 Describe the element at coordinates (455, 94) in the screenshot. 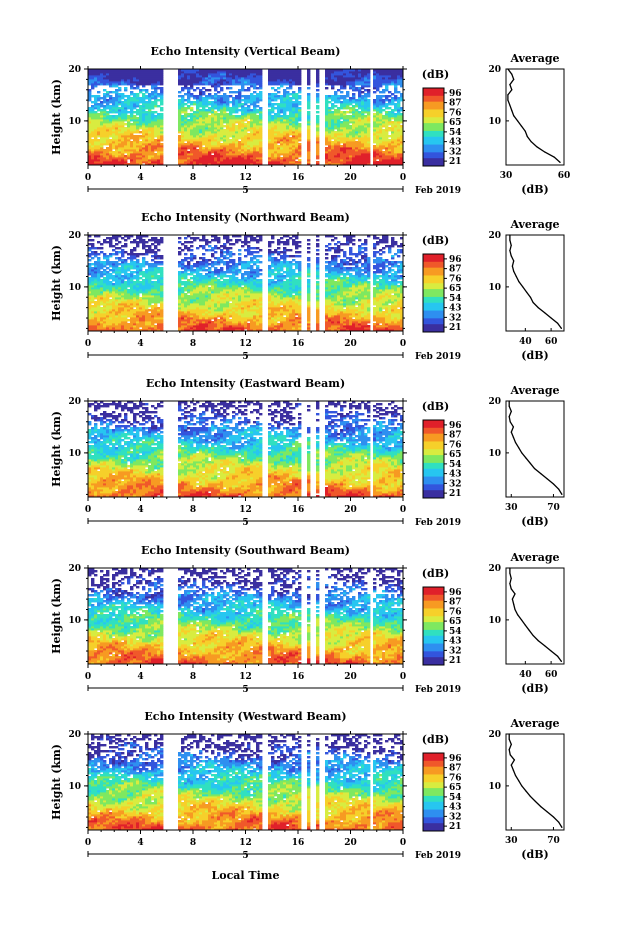

I see `colorbar-tick-label: 96` at that location.